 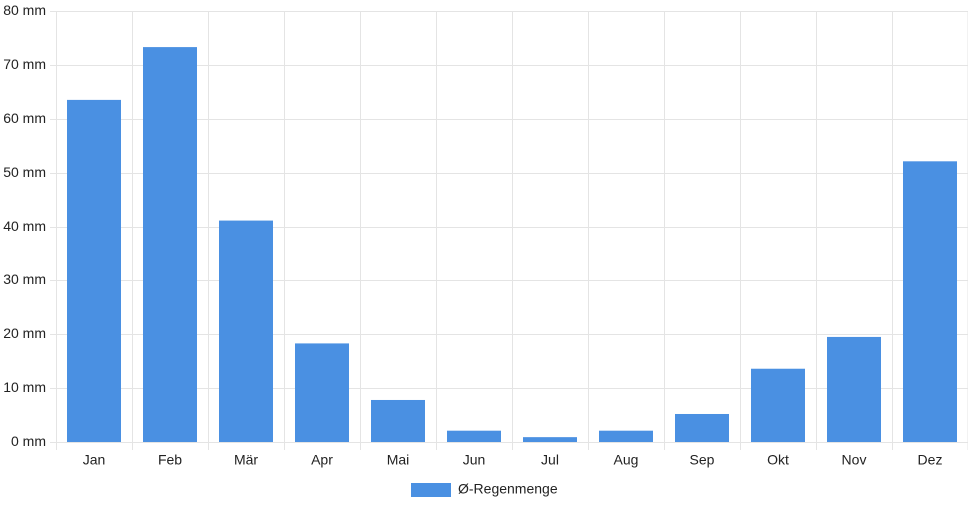 What do you see at coordinates (930, 460) in the screenshot?
I see `x-tick-label: Dez` at bounding box center [930, 460].